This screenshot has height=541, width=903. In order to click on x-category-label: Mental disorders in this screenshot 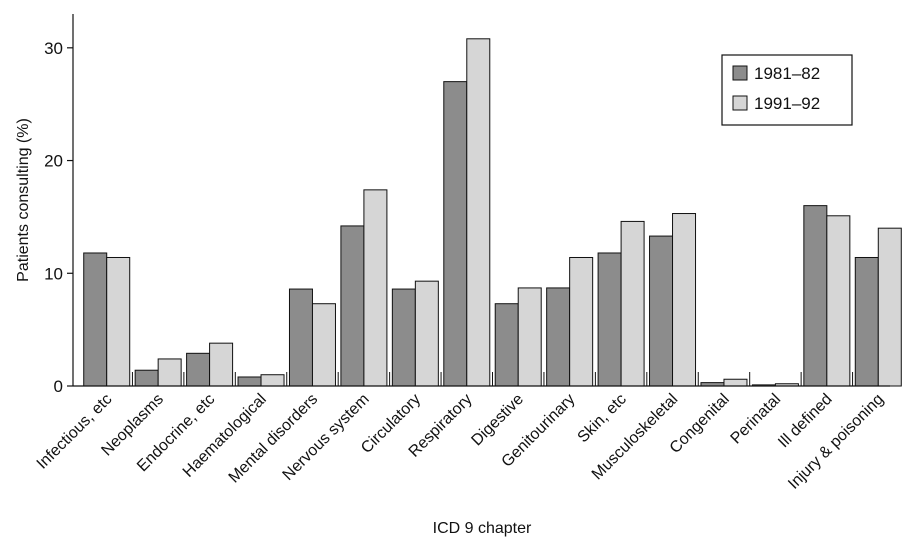, I will do `click(274, 439)`.